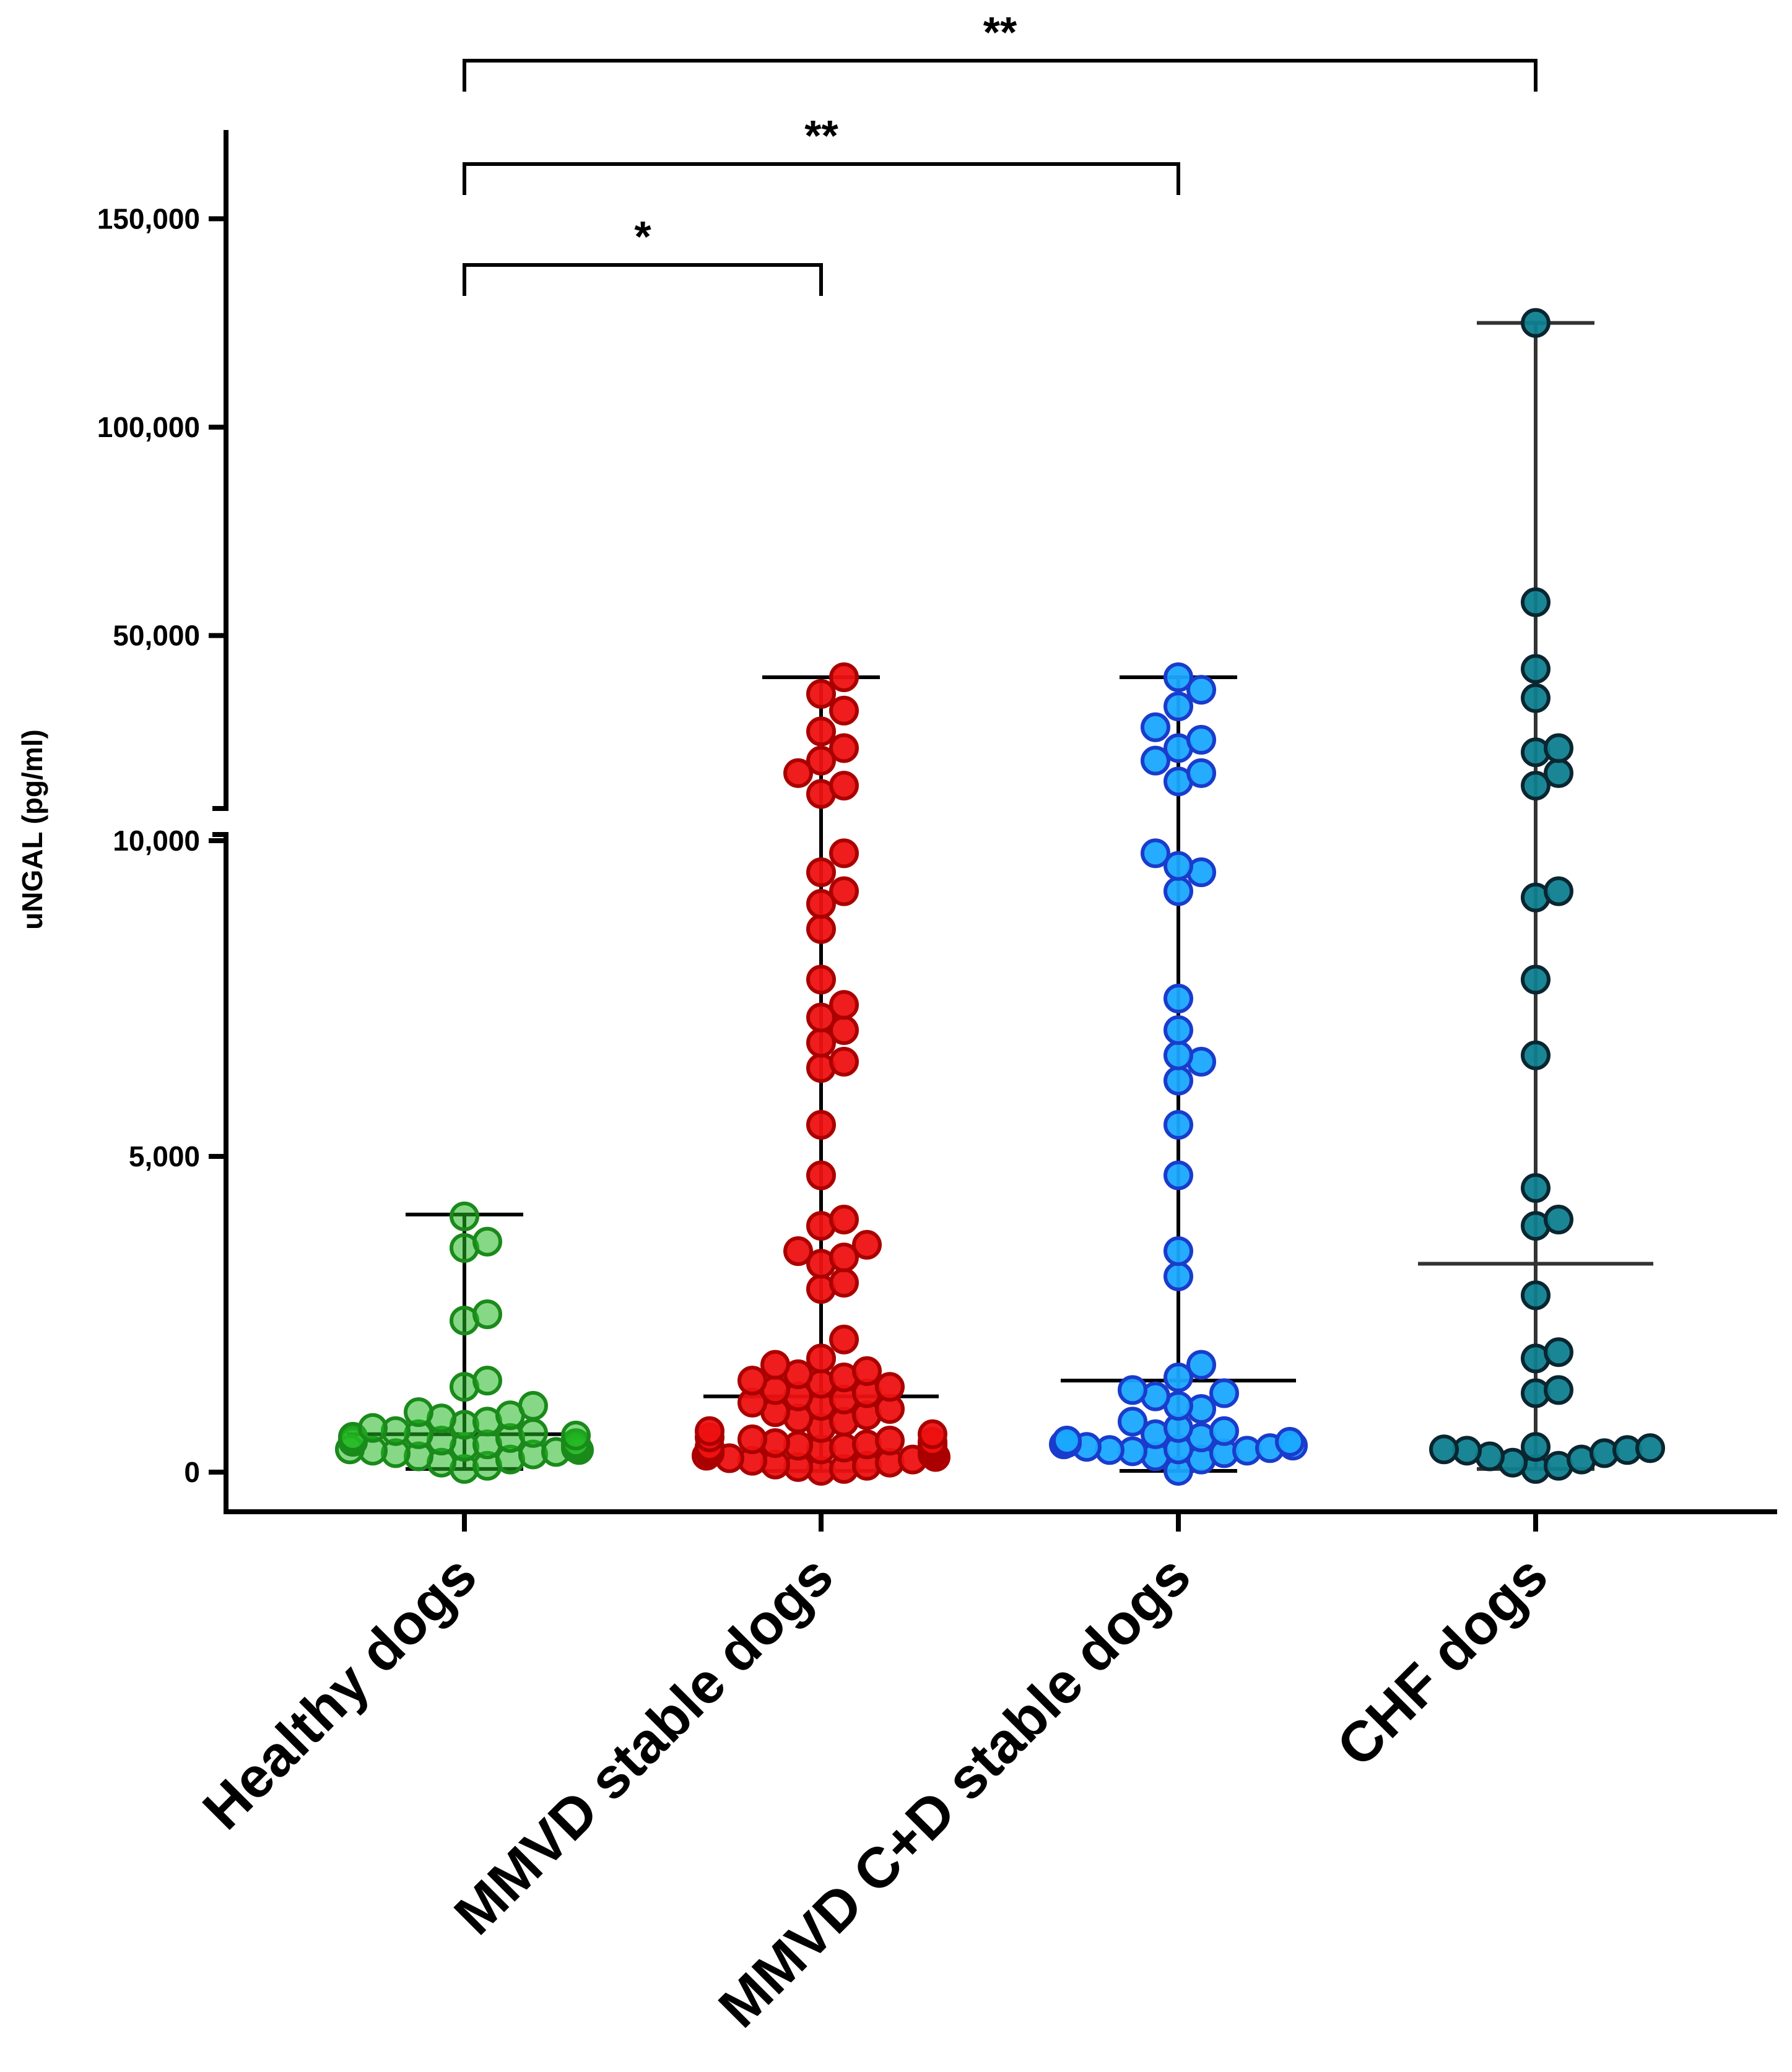 The height and width of the screenshot is (2072, 1792). Describe the element at coordinates (1443, 1661) in the screenshot. I see `x-tick-label: CHF dogs` at that location.